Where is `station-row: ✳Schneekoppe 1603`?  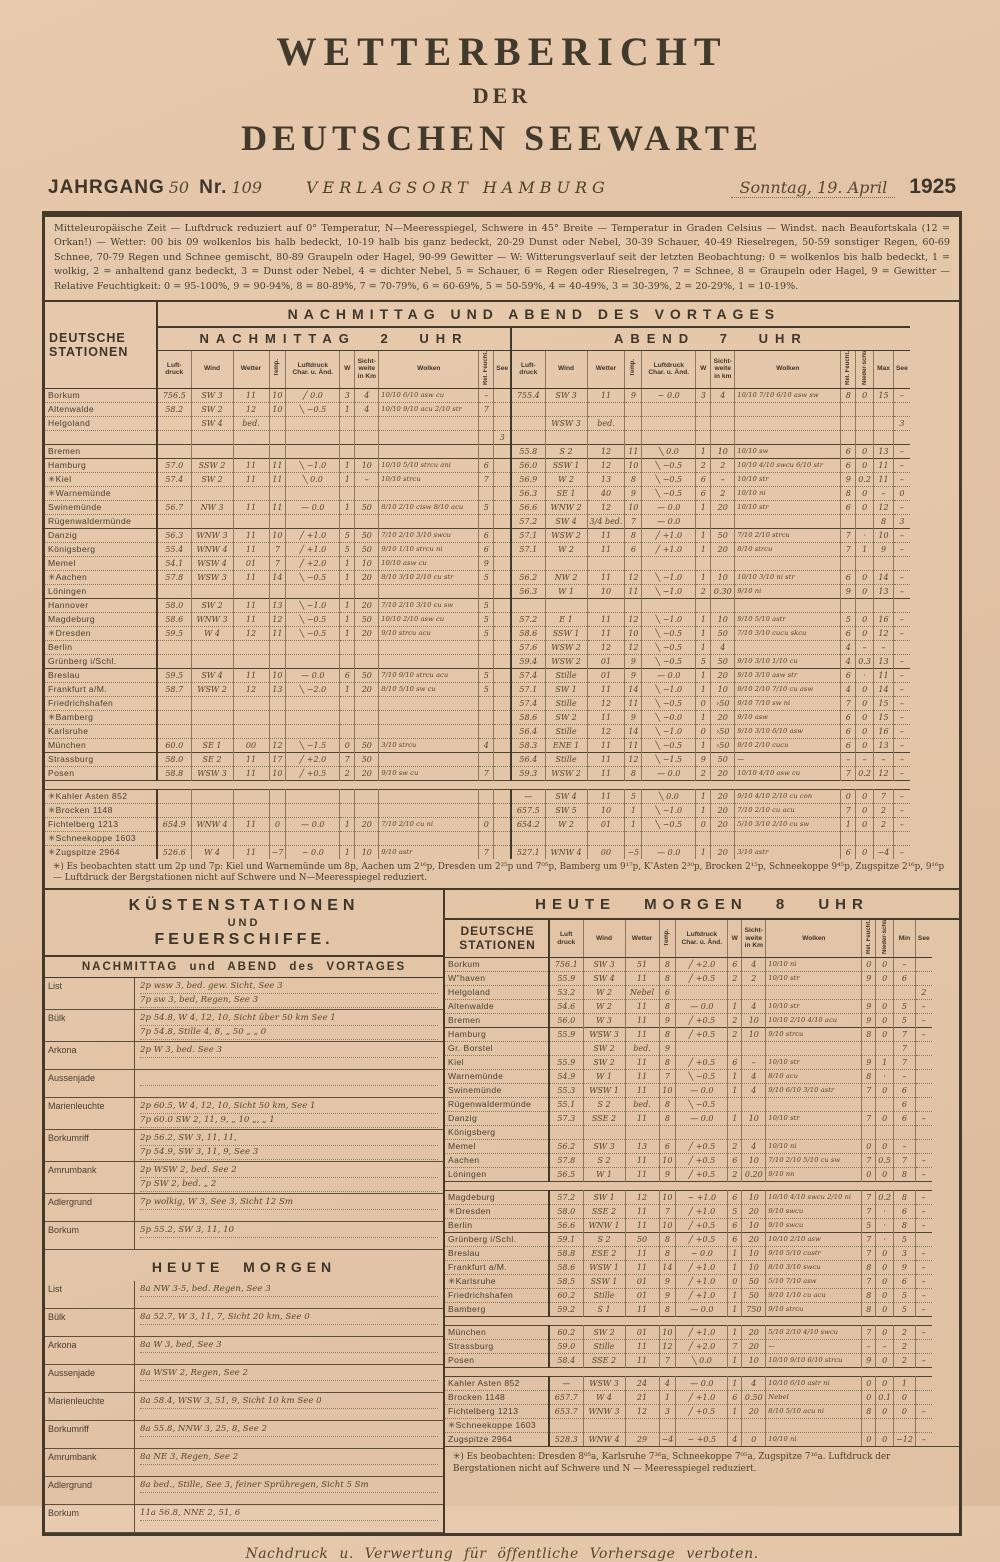
station-row: ✳Schneekoppe 1603 is located at coordinates (688, 1425).